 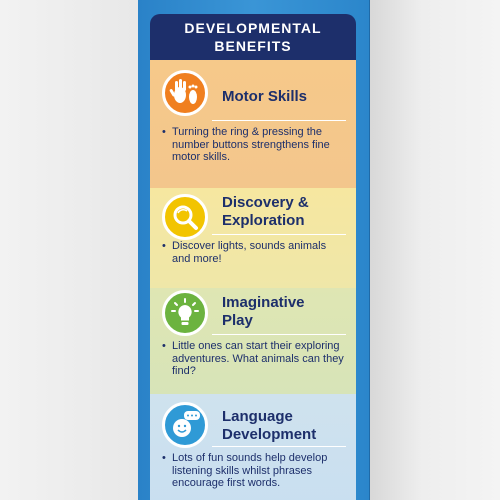 What do you see at coordinates (265, 96) in the screenshot?
I see `section-title: Motor Skills` at bounding box center [265, 96].